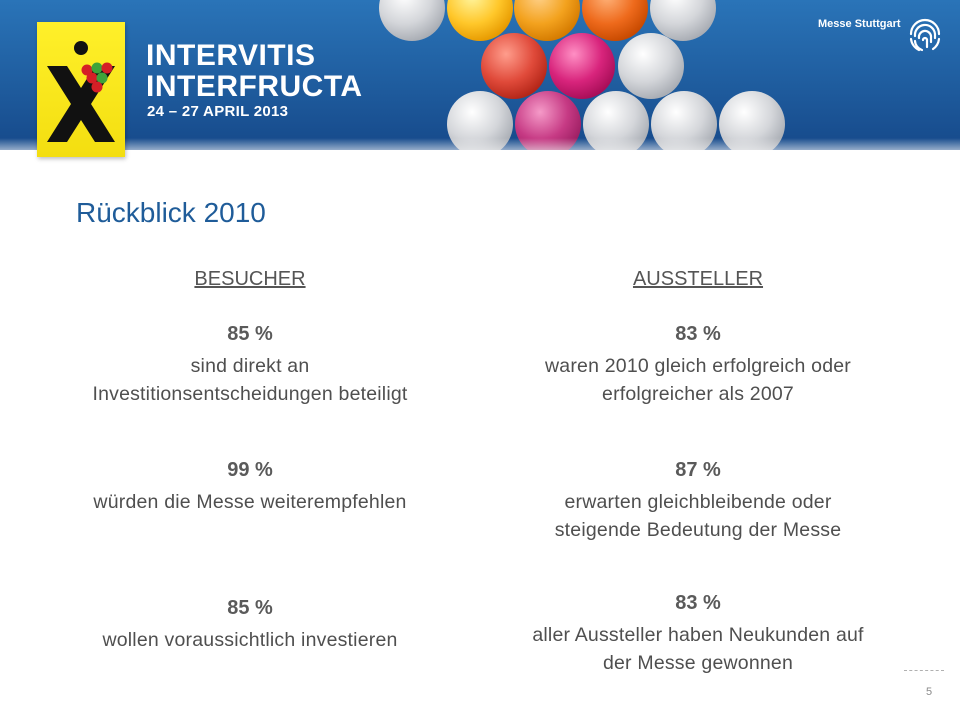  What do you see at coordinates (250, 279) in the screenshot?
I see `visitors-heading: BESUCHER` at bounding box center [250, 279].